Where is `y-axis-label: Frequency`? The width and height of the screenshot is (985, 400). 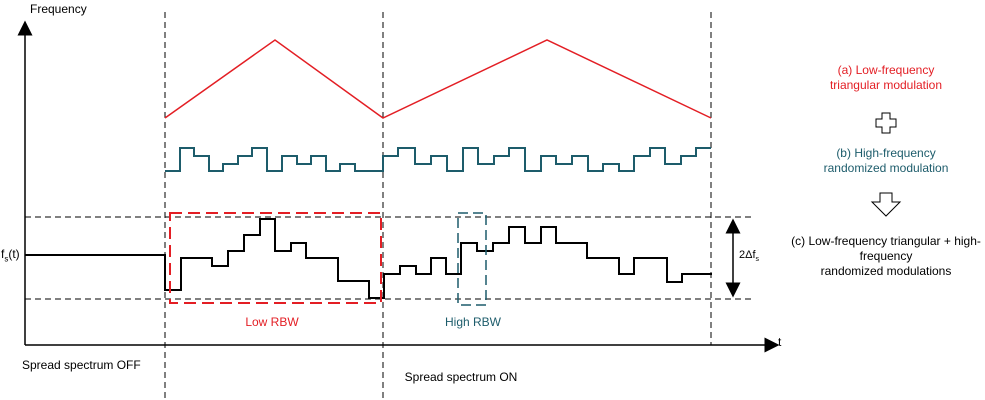
y-axis-label: Frequency is located at coordinates (58, 9).